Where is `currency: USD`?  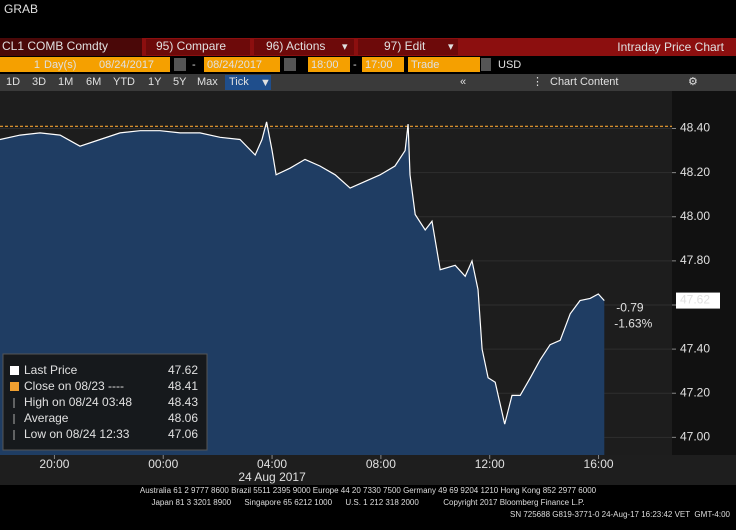
currency: USD is located at coordinates (509, 65).